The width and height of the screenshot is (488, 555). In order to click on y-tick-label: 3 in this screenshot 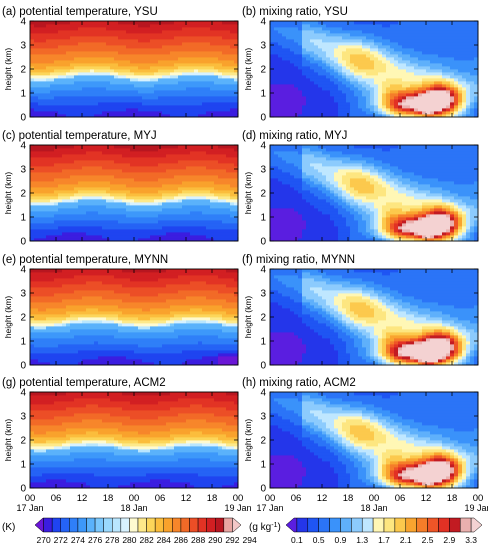, I will do `click(263, 46)`.